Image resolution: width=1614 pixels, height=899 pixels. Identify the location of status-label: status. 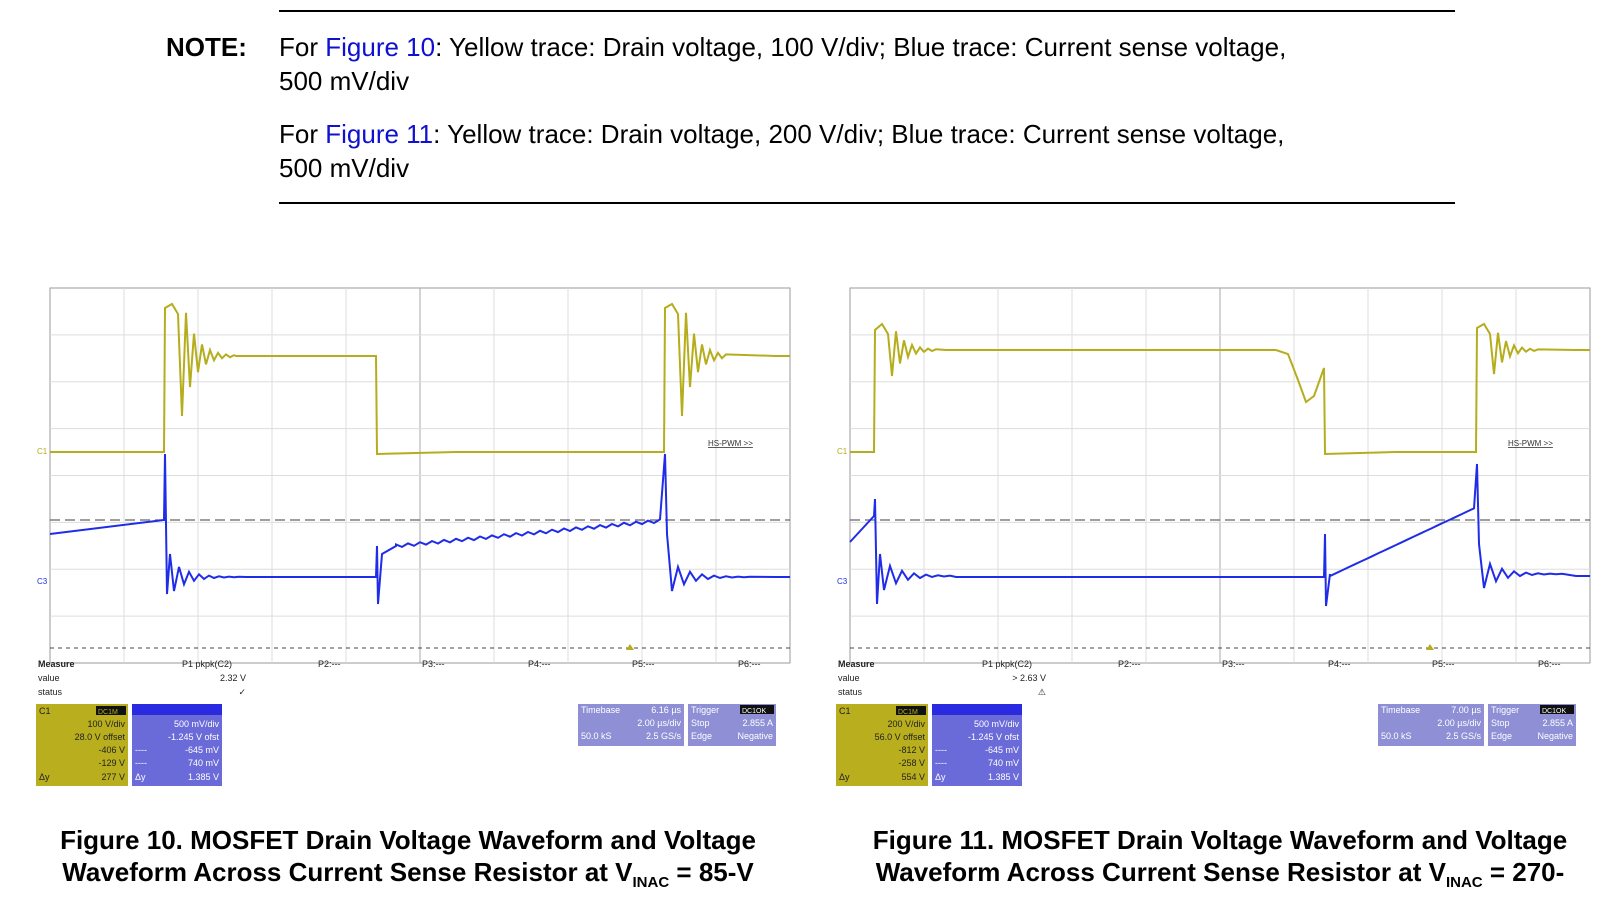
(850, 692).